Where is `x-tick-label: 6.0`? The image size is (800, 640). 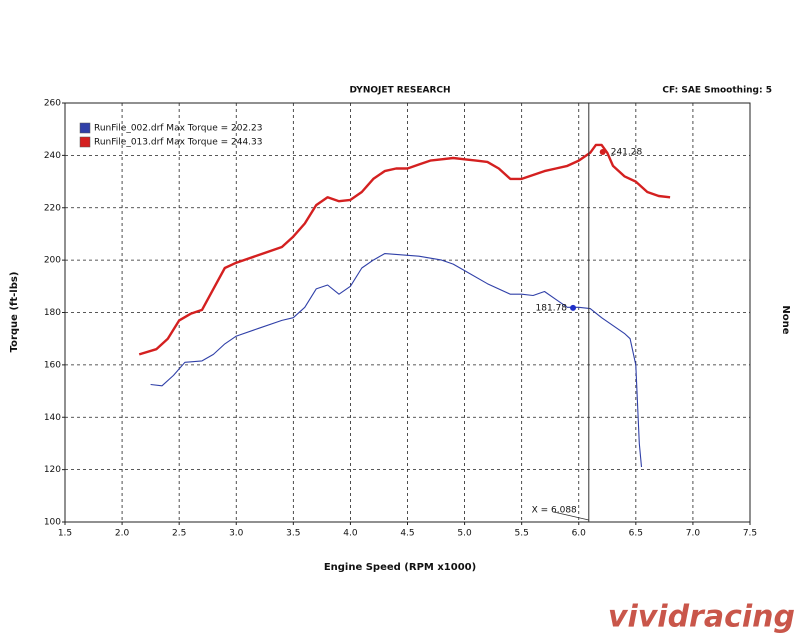 x-tick-label: 6.0 is located at coordinates (579, 534).